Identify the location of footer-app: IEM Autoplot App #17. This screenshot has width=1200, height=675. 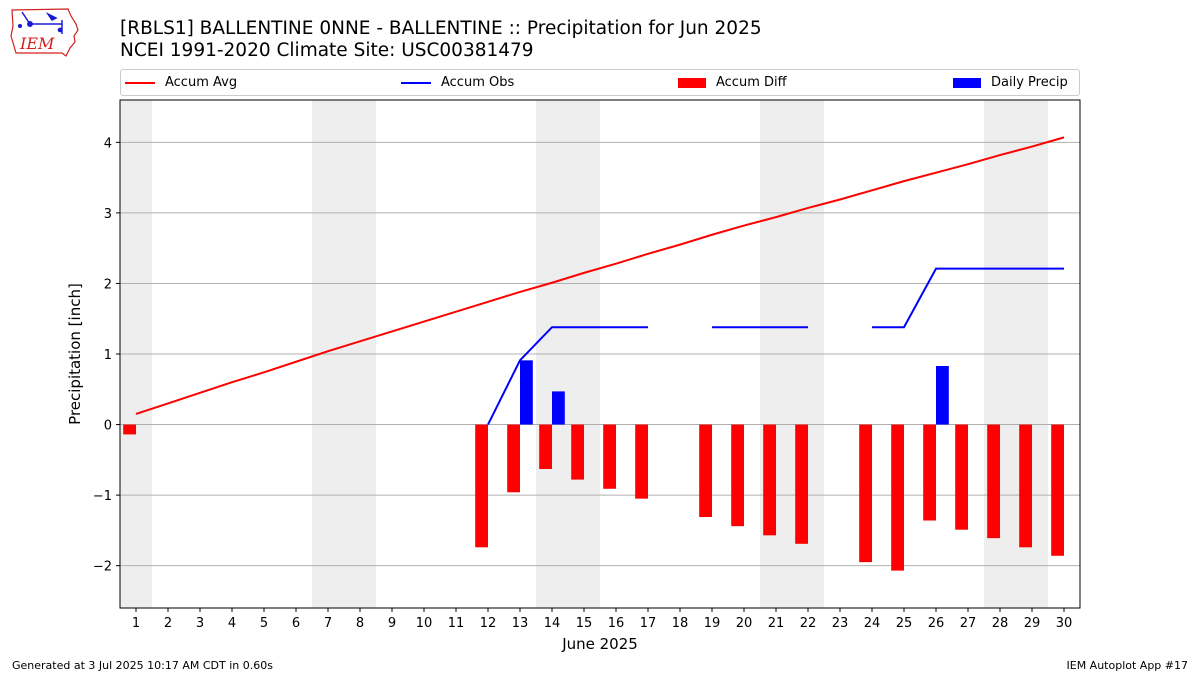
(1127, 665).